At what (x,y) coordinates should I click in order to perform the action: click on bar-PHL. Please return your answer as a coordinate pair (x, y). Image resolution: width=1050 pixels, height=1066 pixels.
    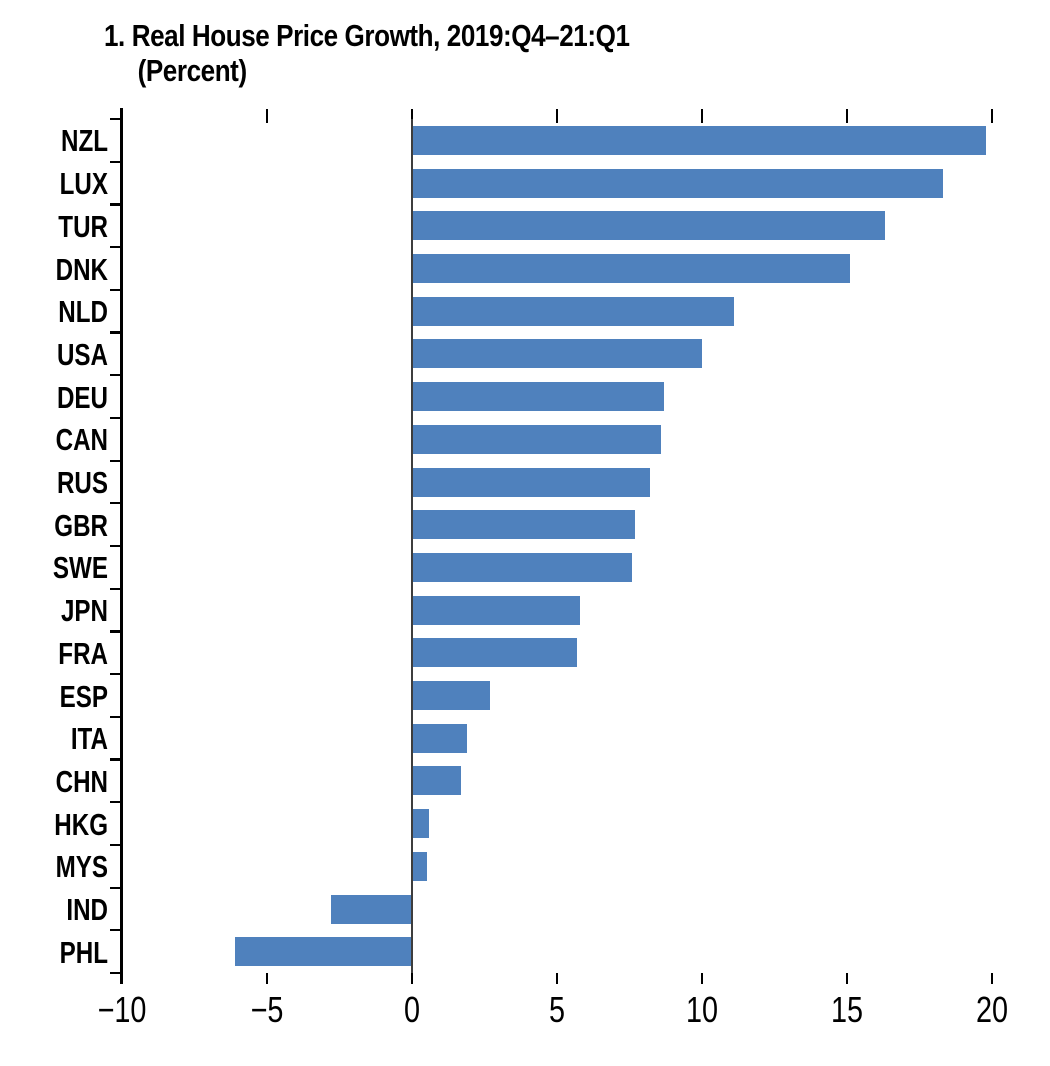
    Looking at the image, I should click on (323, 952).